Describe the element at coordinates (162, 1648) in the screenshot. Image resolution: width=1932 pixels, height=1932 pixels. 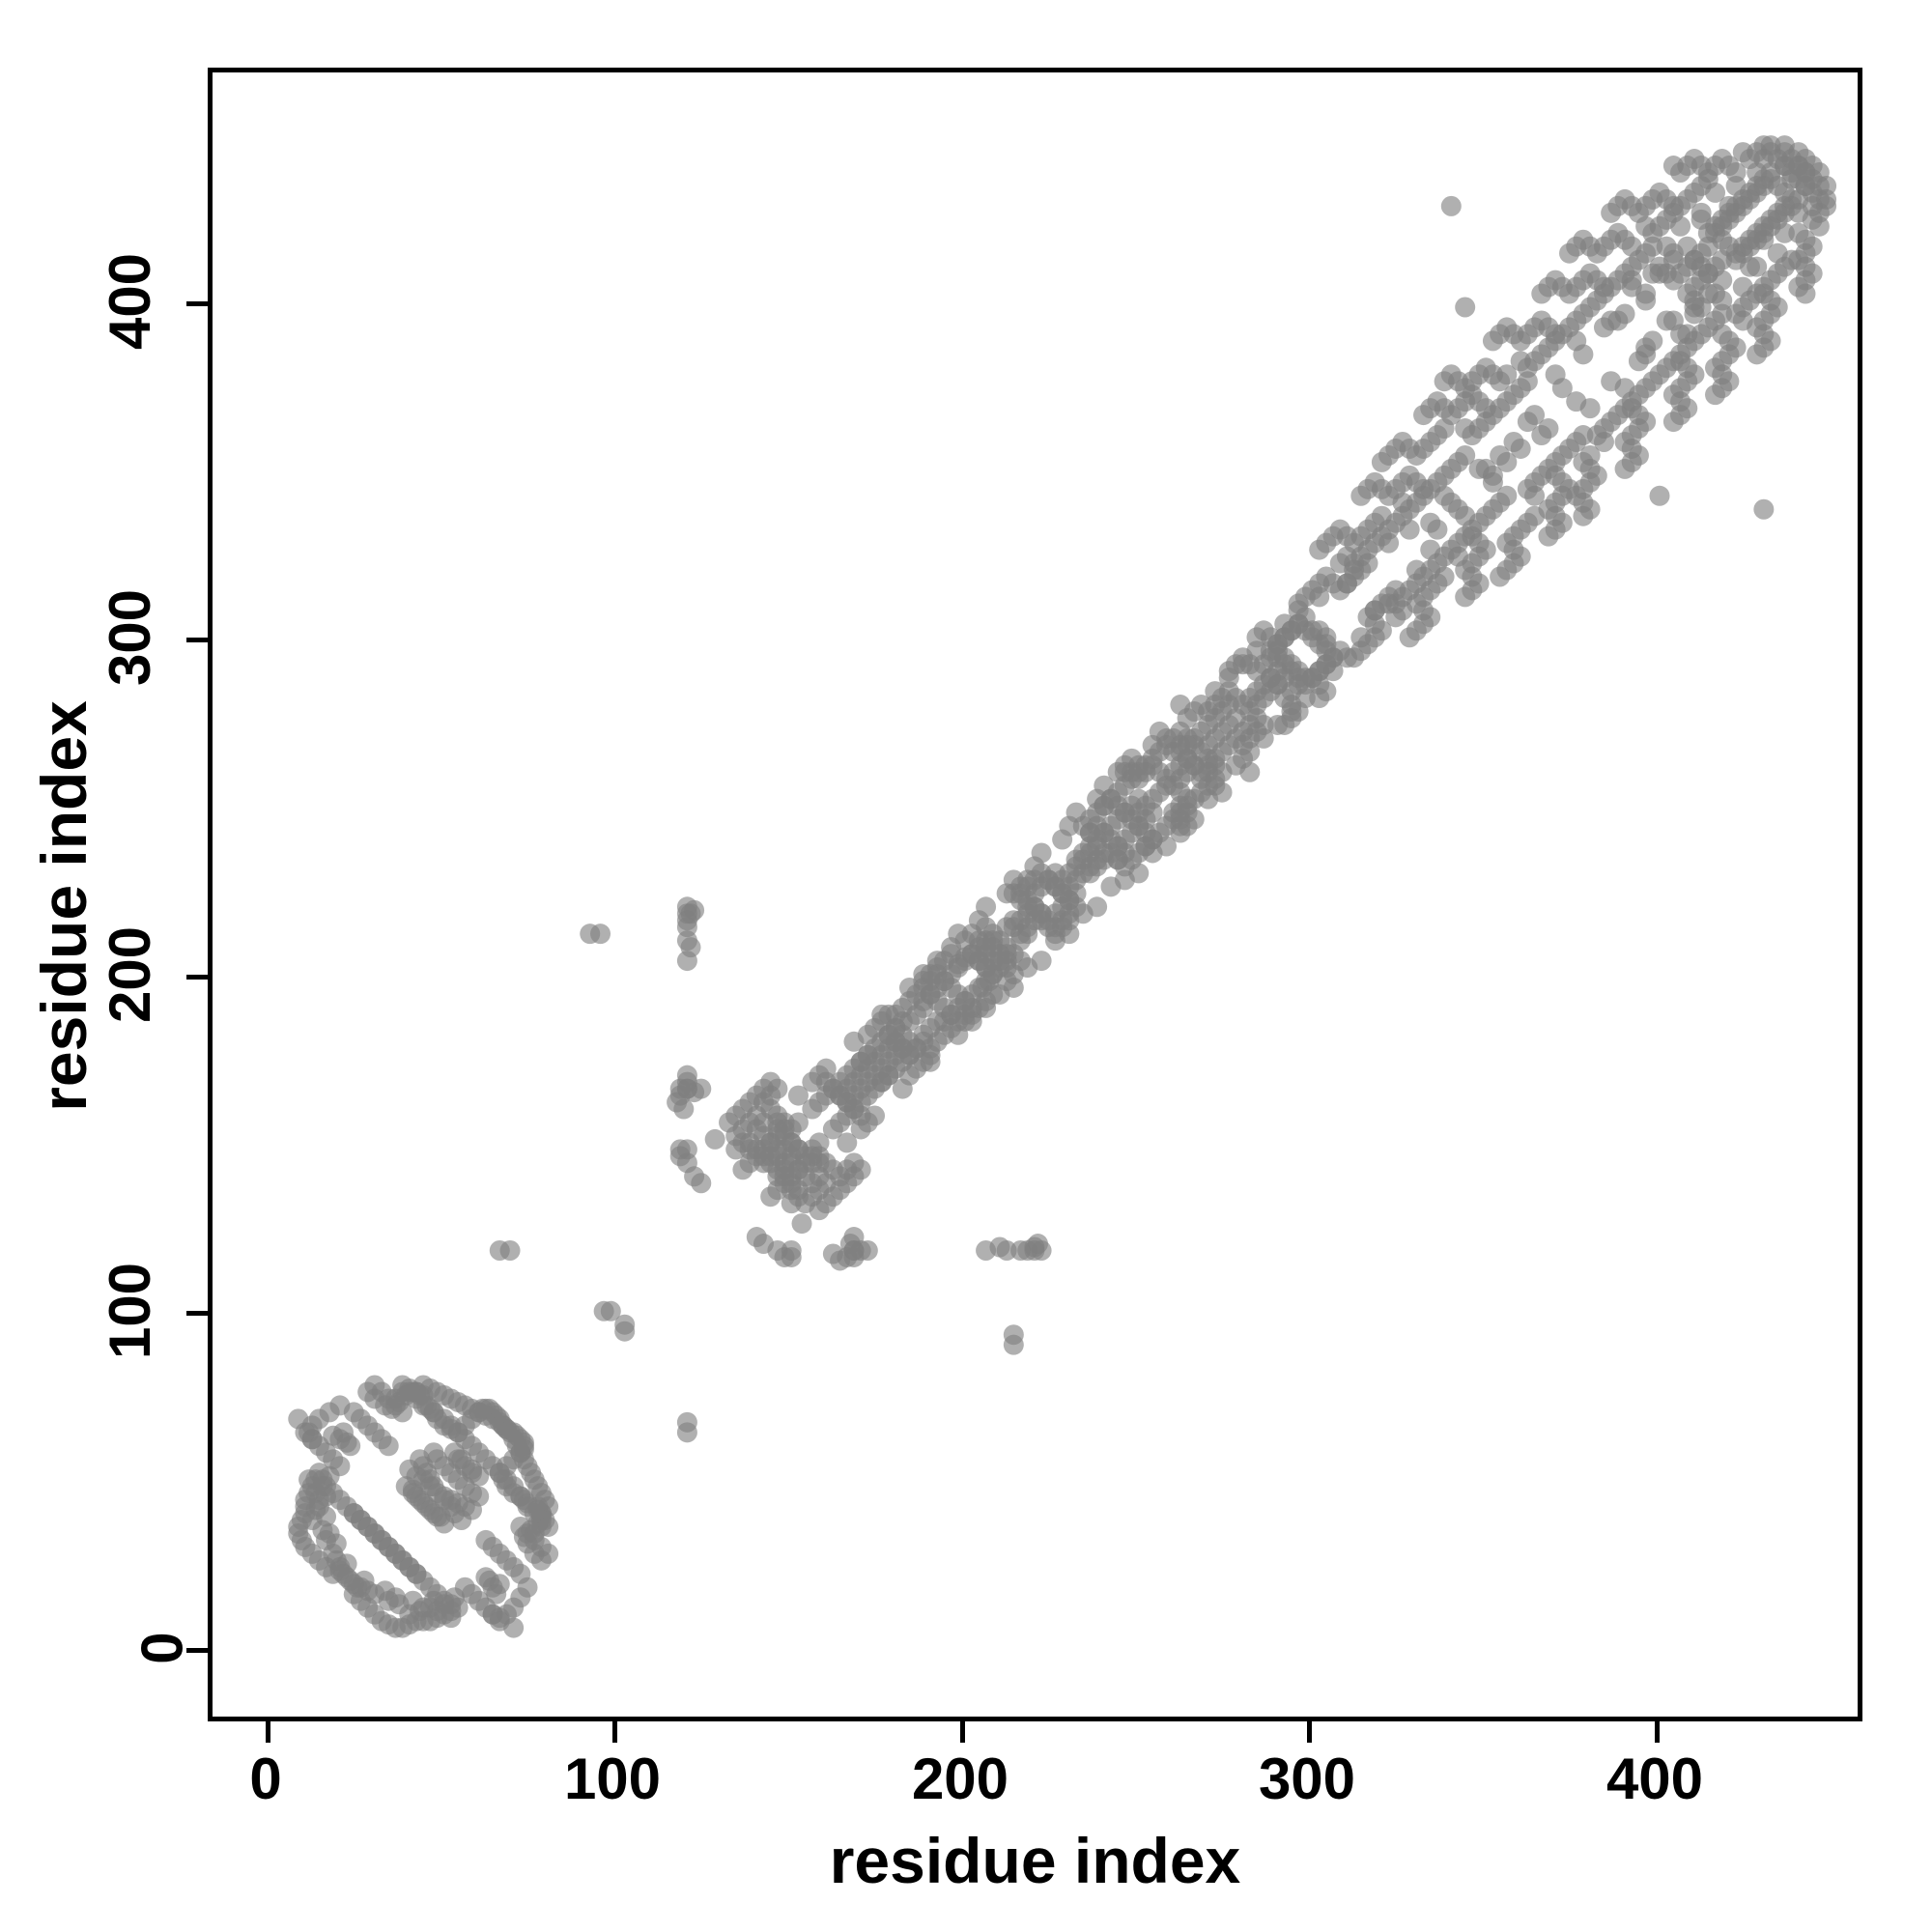
I see `y-tick-text: 0` at that location.